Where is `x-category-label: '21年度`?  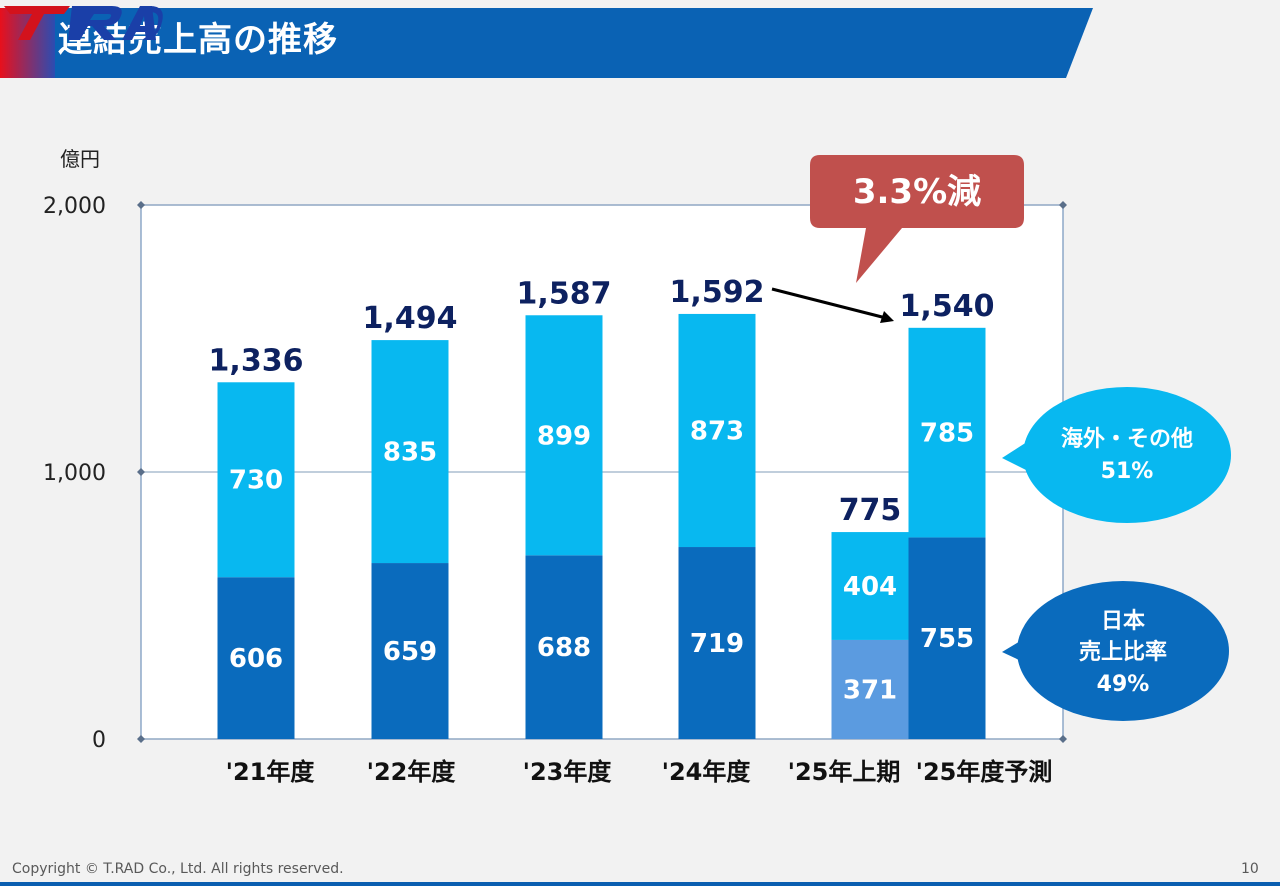 x-category-label: '21年度 is located at coordinates (271, 772).